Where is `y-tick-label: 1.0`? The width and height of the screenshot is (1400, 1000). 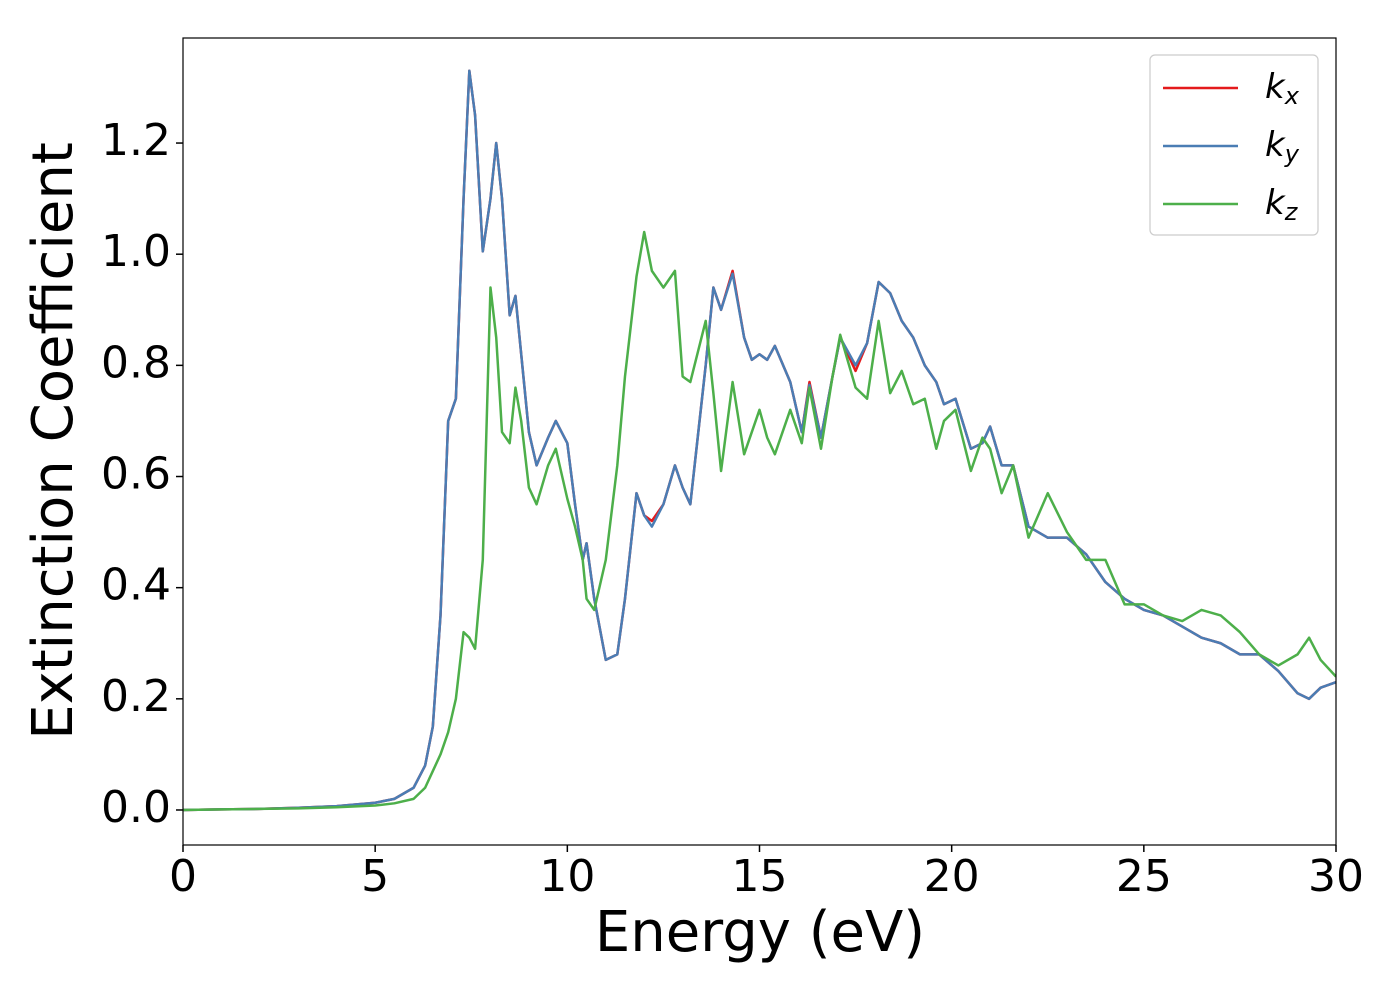 y-tick-label: 1.0 is located at coordinates (136, 251).